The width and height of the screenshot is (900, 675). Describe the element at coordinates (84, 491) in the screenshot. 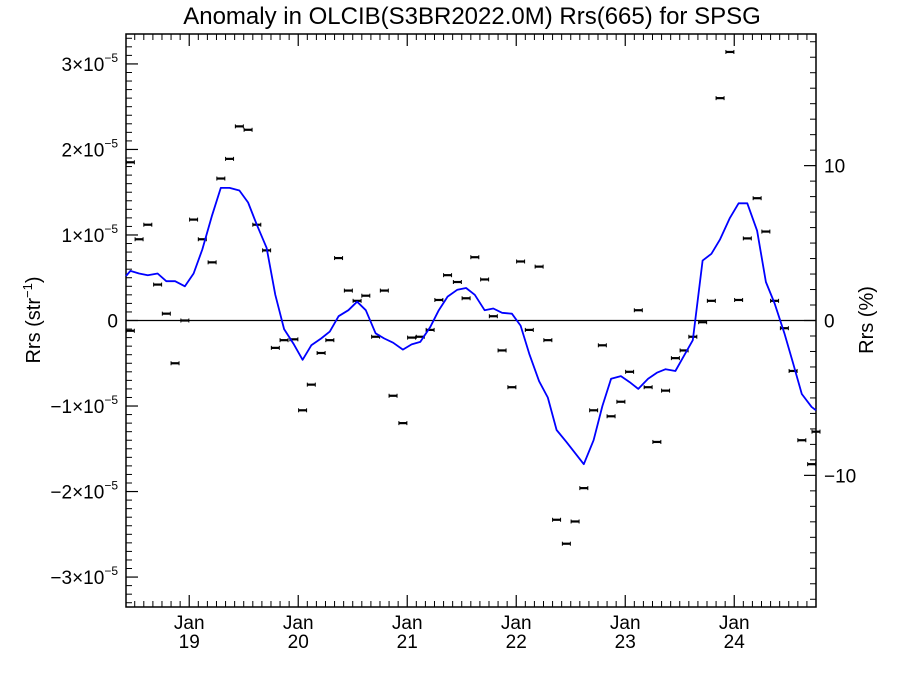

I see `y-left-tick-label: −2×10⁻⁵` at that location.